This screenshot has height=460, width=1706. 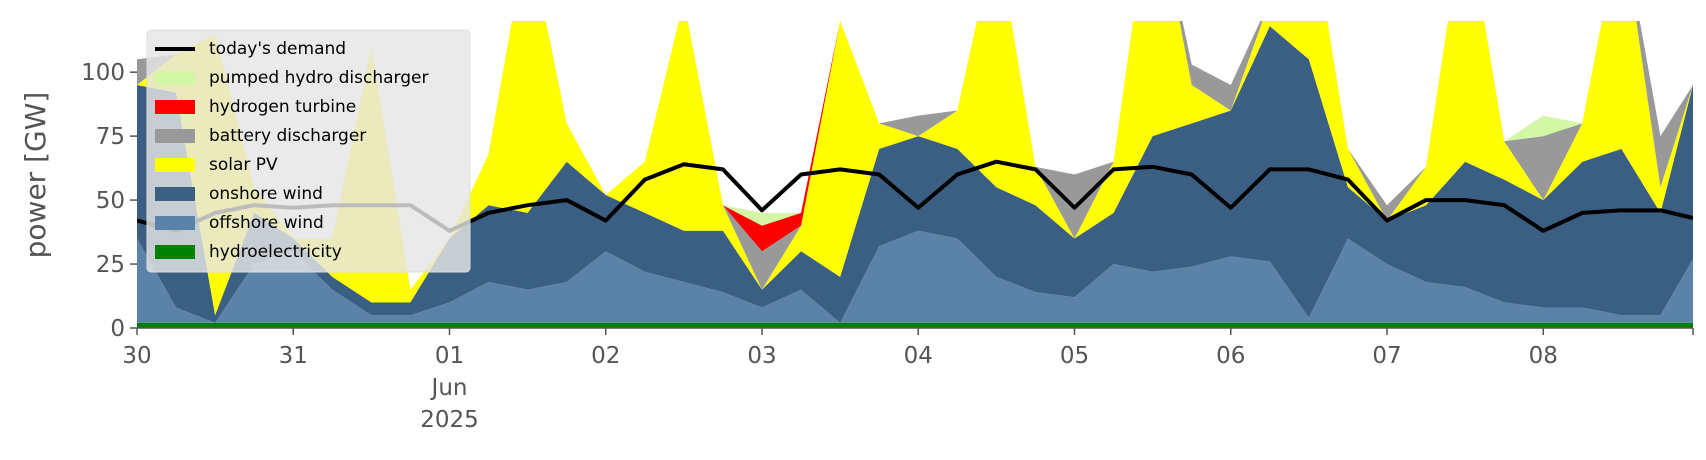 What do you see at coordinates (275, 252) in the screenshot?
I see `legend-label: hydroelectricity` at bounding box center [275, 252].